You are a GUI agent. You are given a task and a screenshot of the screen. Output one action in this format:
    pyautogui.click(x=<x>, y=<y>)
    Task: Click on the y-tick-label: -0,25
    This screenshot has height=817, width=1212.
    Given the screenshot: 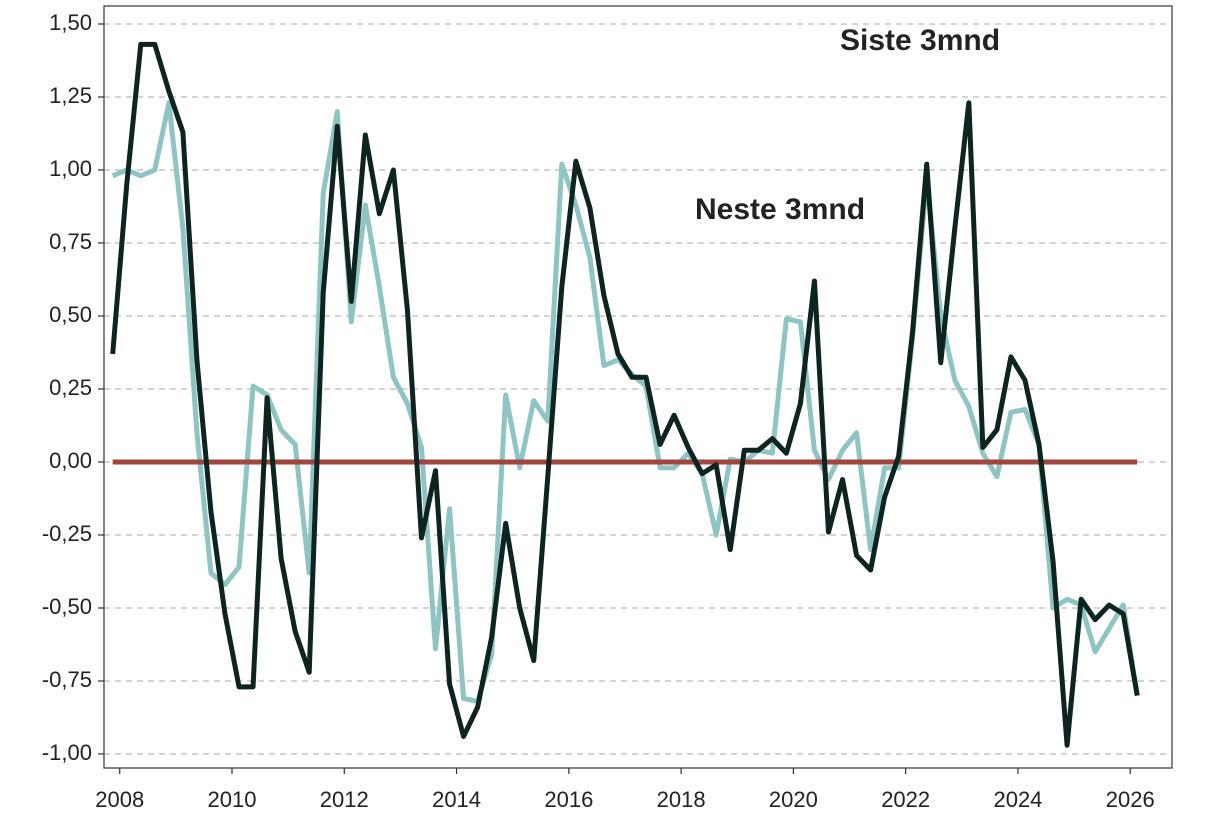 What is the action you would take?
    pyautogui.click(x=67, y=533)
    